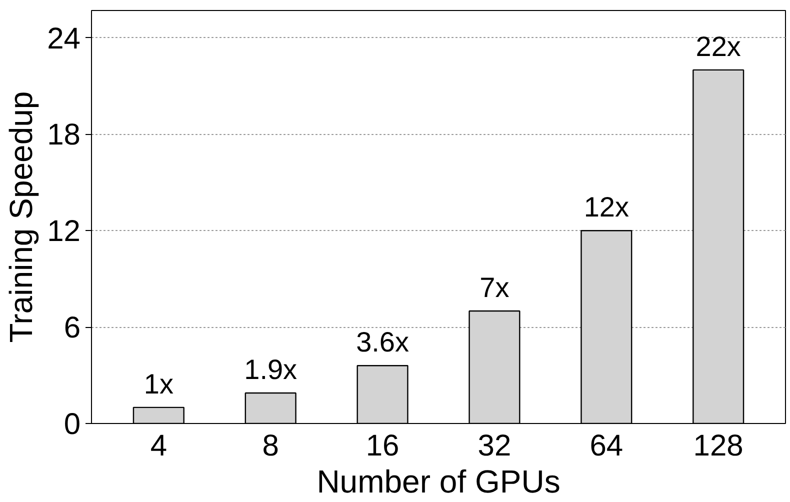 This screenshot has height=502, width=790. What do you see at coordinates (495, 288) in the screenshot?
I see `data-label: 7x` at bounding box center [495, 288].